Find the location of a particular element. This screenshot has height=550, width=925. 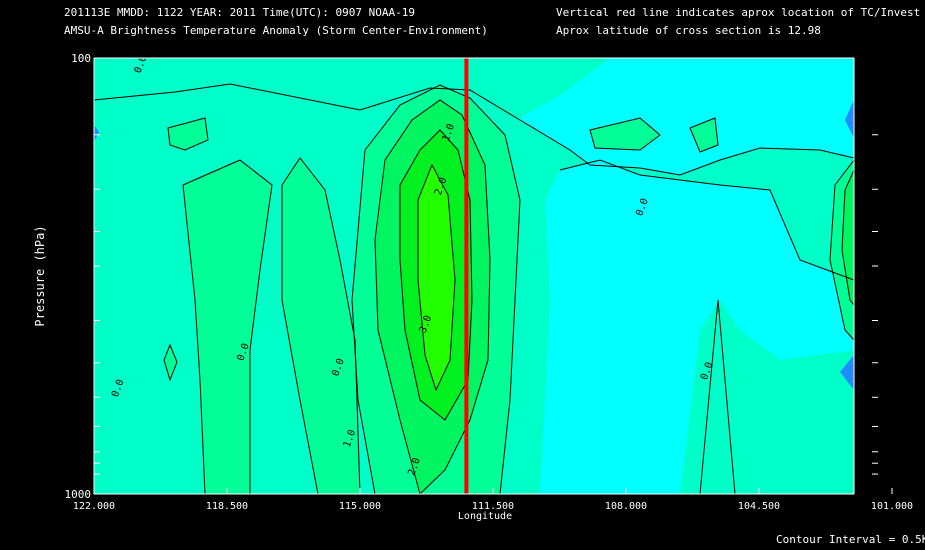

header-line-4: Aprox latitude of cross section is 12.98 is located at coordinates (688, 30).